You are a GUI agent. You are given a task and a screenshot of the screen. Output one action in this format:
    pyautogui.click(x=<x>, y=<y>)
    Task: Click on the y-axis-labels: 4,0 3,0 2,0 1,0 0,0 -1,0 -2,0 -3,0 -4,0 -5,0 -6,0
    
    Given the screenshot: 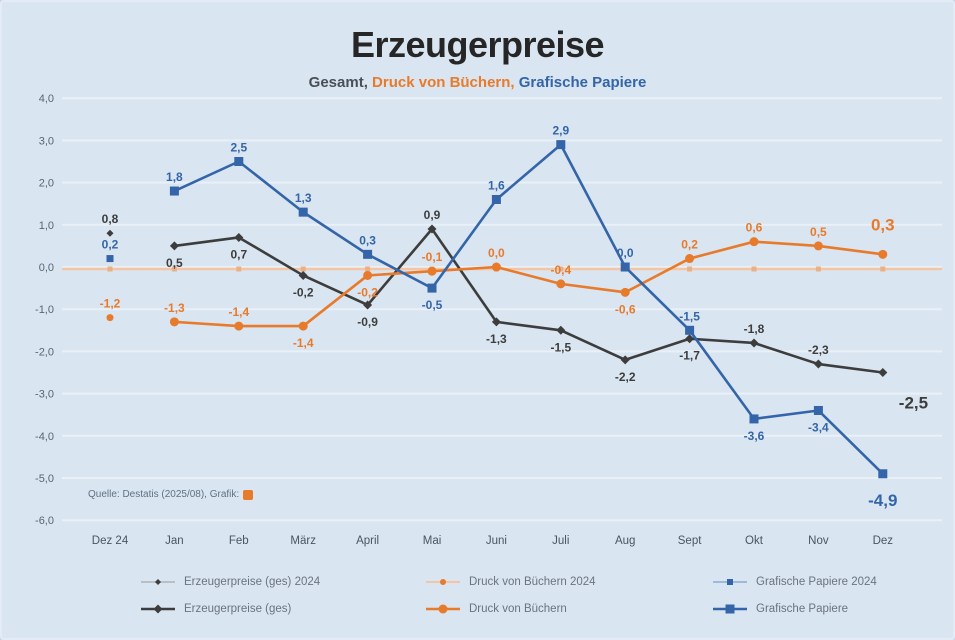 What is the action you would take?
    pyautogui.click(x=44, y=310)
    